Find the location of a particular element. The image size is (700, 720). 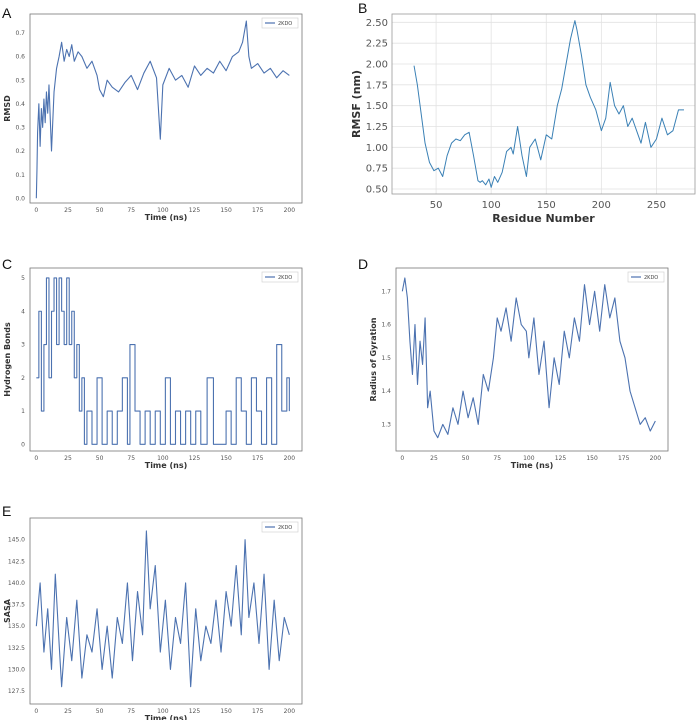

series-line-a is located at coordinates (162, 109).